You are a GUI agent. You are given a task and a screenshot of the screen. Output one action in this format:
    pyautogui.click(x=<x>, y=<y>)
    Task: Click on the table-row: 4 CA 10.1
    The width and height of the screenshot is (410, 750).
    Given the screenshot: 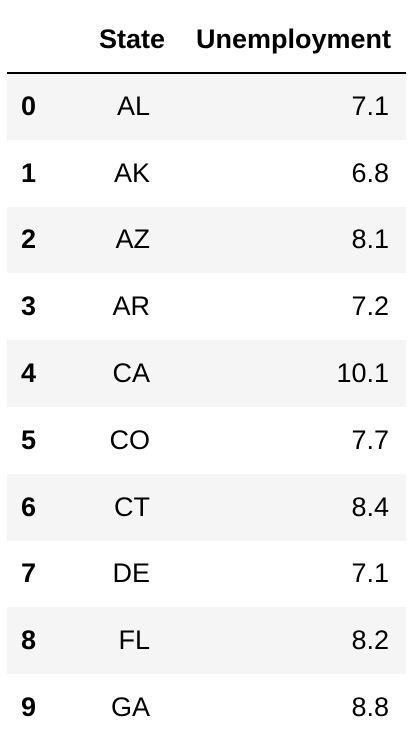 What is the action you would take?
    pyautogui.click(x=206, y=373)
    